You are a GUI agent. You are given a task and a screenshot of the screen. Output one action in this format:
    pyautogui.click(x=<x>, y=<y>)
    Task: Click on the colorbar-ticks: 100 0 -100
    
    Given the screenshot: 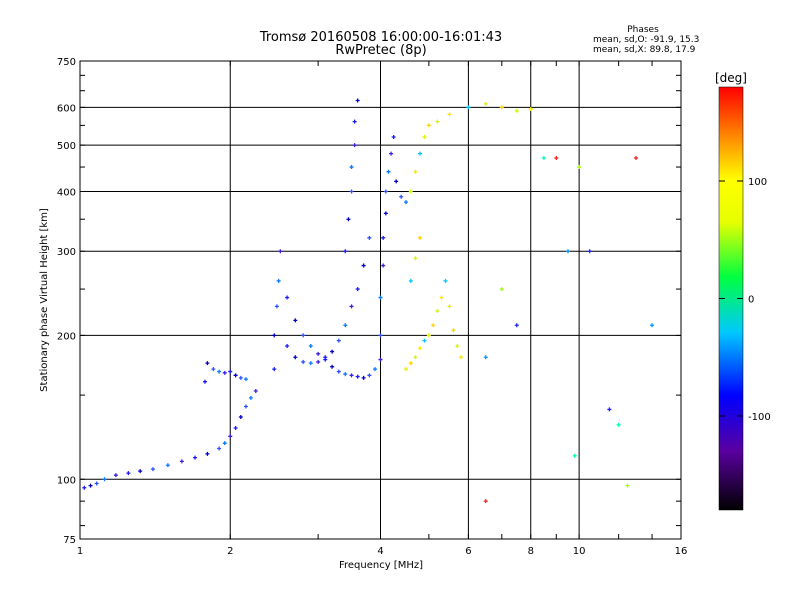 What is the action you would take?
    pyautogui.click(x=745, y=300)
    